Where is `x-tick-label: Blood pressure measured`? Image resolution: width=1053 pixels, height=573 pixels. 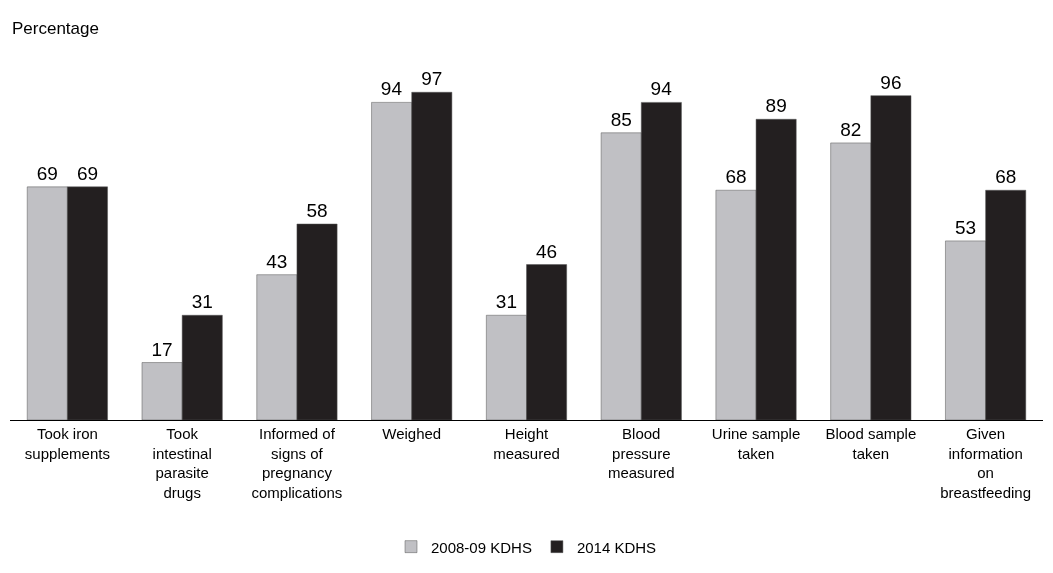 x-tick-label: Blood pressure measured is located at coordinates (641, 453).